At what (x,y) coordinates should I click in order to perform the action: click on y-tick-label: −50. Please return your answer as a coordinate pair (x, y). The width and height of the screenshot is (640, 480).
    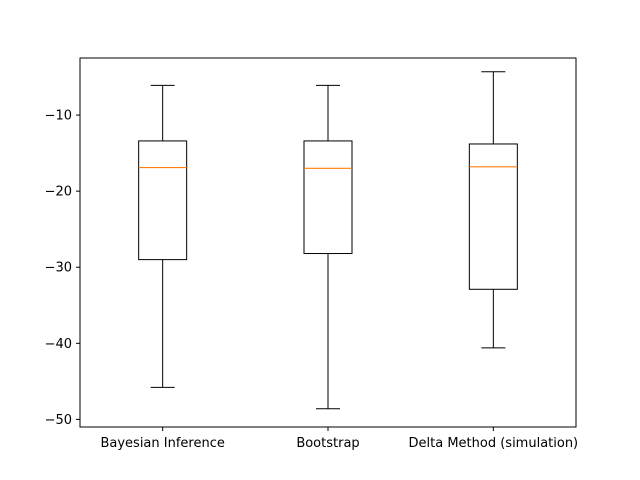
    Looking at the image, I should click on (58, 420).